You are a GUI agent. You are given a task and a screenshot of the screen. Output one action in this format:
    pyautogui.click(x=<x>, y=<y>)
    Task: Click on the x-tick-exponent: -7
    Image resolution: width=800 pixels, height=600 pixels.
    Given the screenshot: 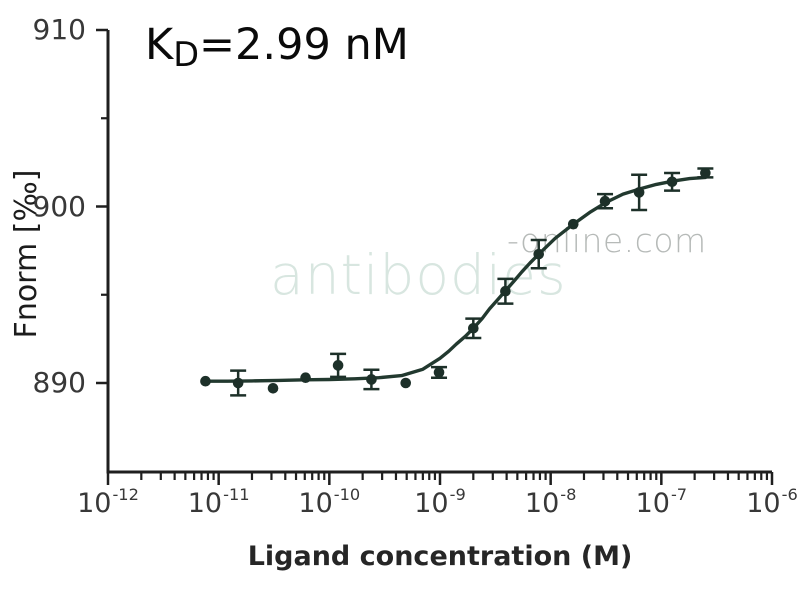 What is the action you would take?
    pyautogui.click(x=679, y=495)
    